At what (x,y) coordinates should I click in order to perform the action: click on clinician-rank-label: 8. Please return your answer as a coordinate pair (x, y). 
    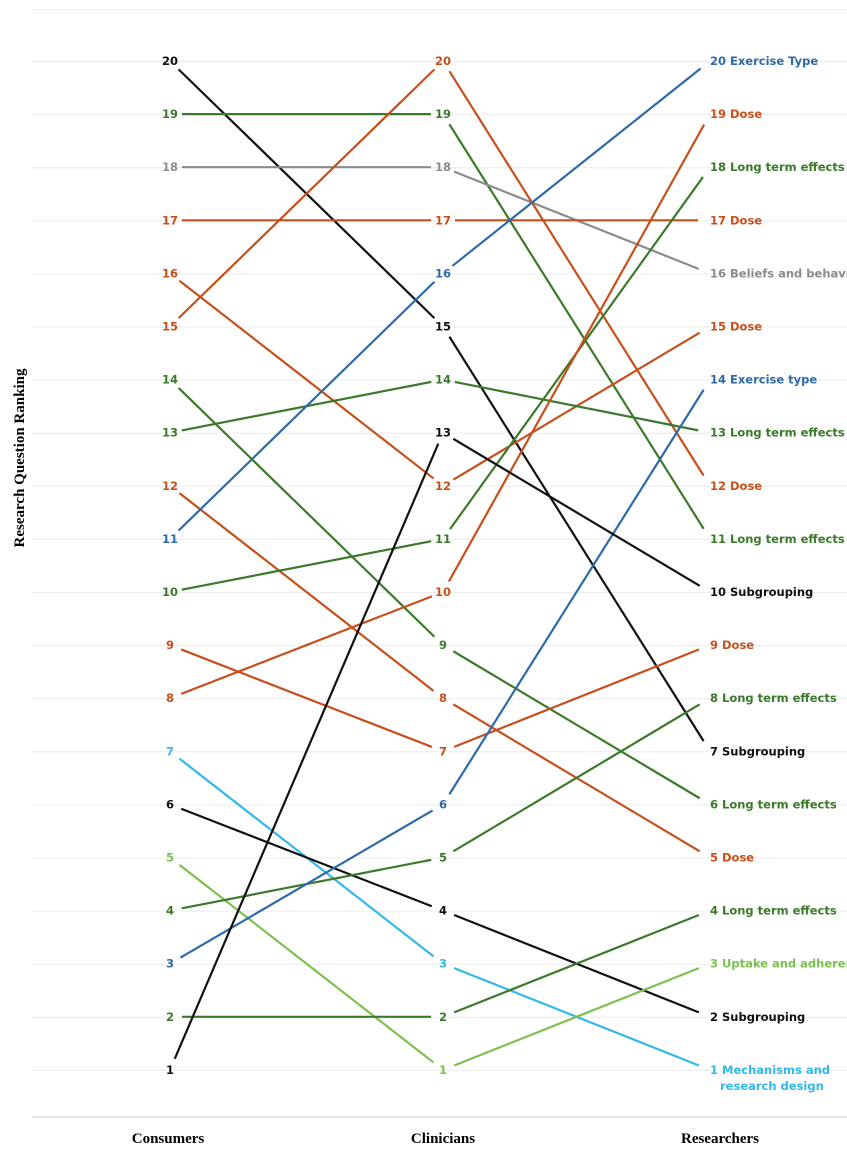
    Looking at the image, I should click on (443, 698).